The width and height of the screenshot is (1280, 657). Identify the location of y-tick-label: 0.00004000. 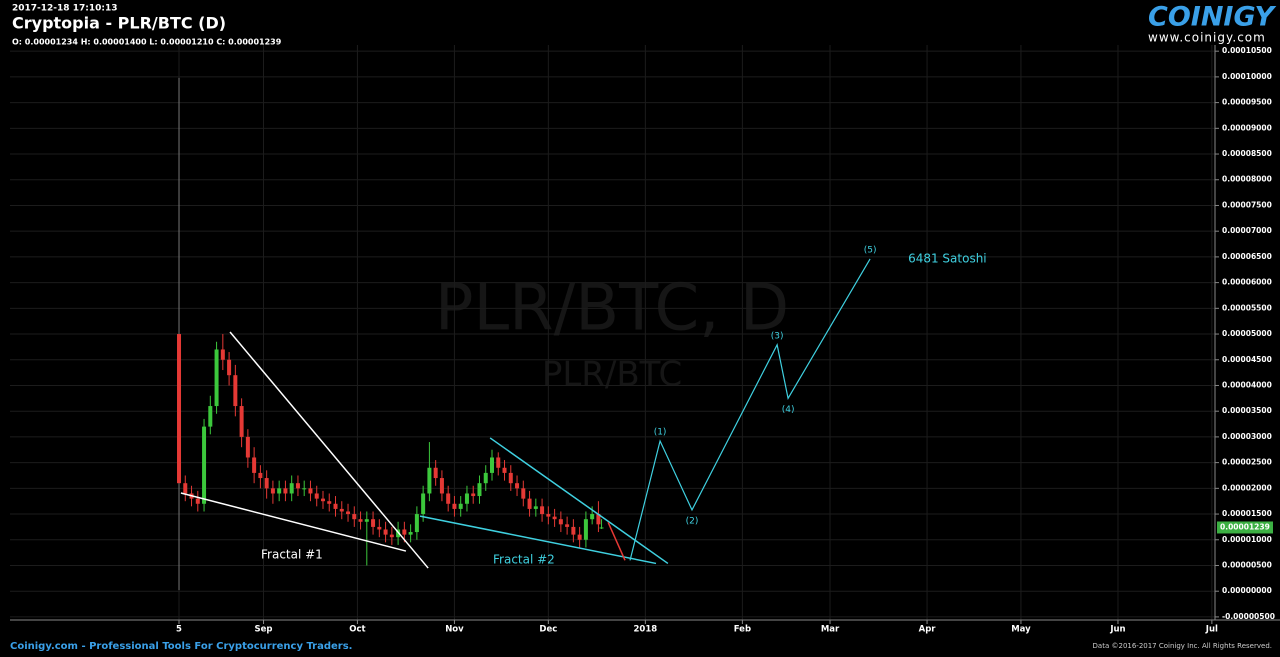
(1247, 384).